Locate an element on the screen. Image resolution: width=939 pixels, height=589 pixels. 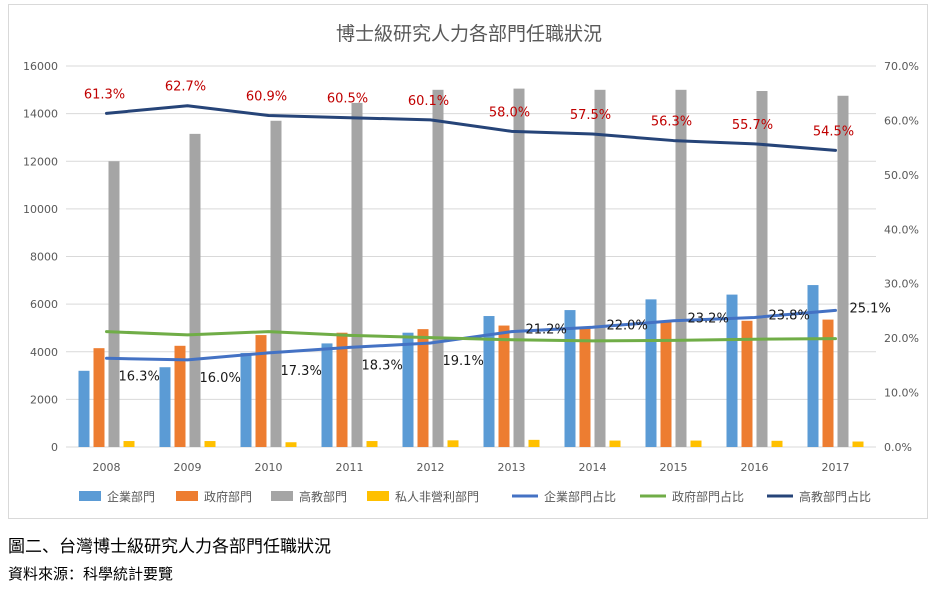
data-label: 58.0% is located at coordinates (509, 112).